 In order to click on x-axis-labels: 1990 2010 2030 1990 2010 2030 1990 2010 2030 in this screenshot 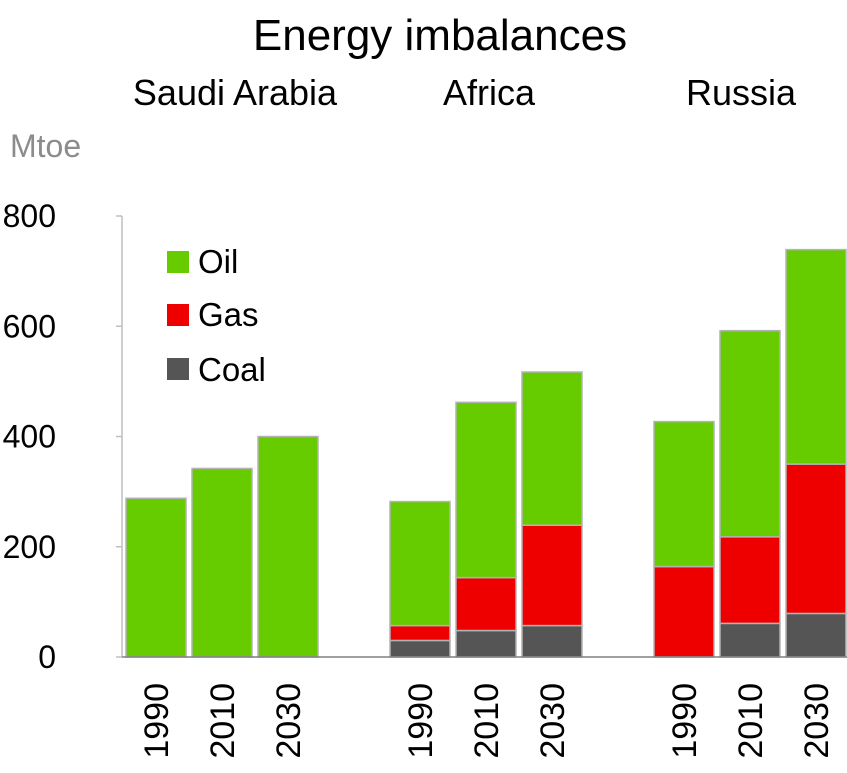, I will do `click(487, 721)`.